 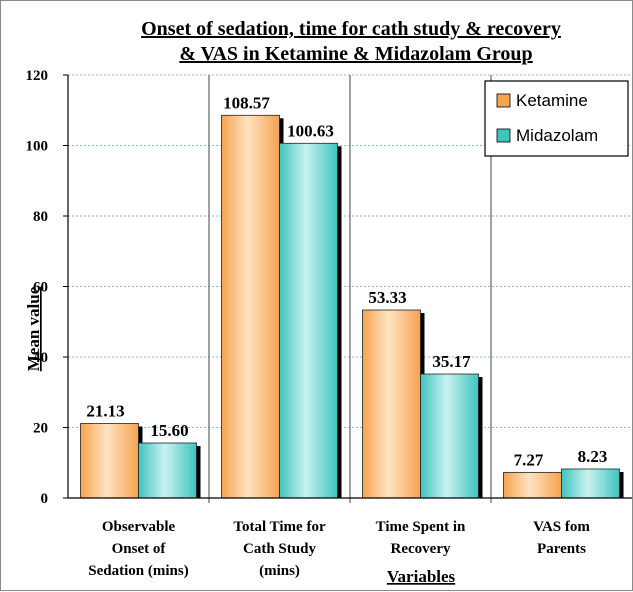 I want to click on x-category-label: Total Time for, so click(x=279, y=527).